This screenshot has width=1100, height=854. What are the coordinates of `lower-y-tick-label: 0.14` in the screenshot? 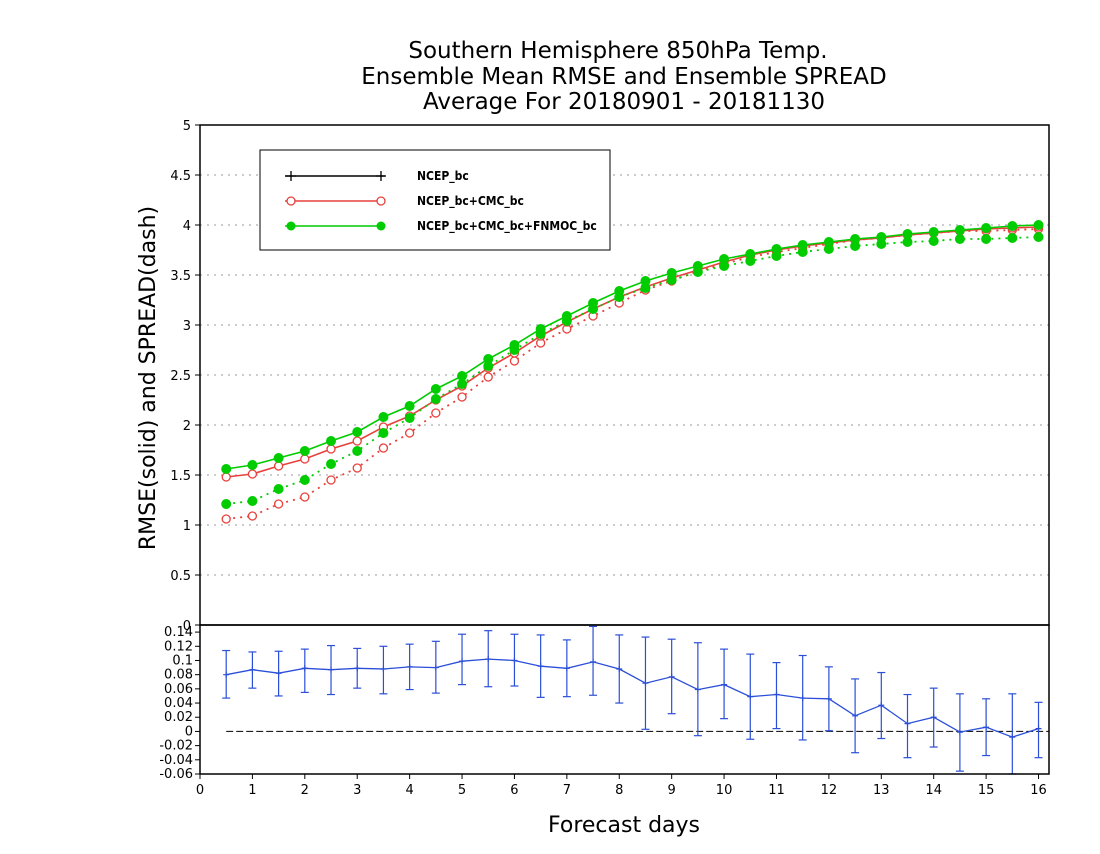 It's located at (178, 632).